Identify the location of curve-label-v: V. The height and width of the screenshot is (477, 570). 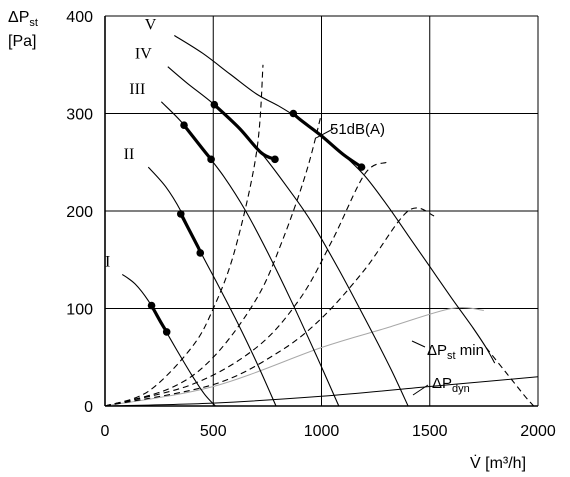
(151, 25).